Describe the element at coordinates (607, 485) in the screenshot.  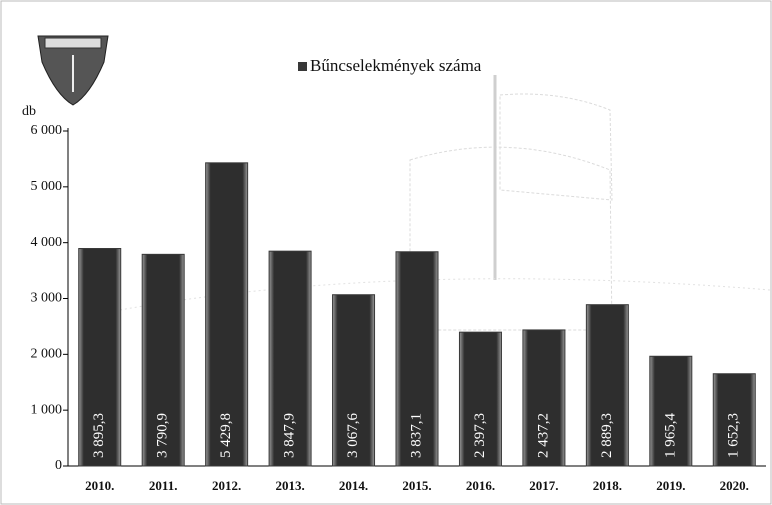
I see `x-tick-label: 2018.` at that location.